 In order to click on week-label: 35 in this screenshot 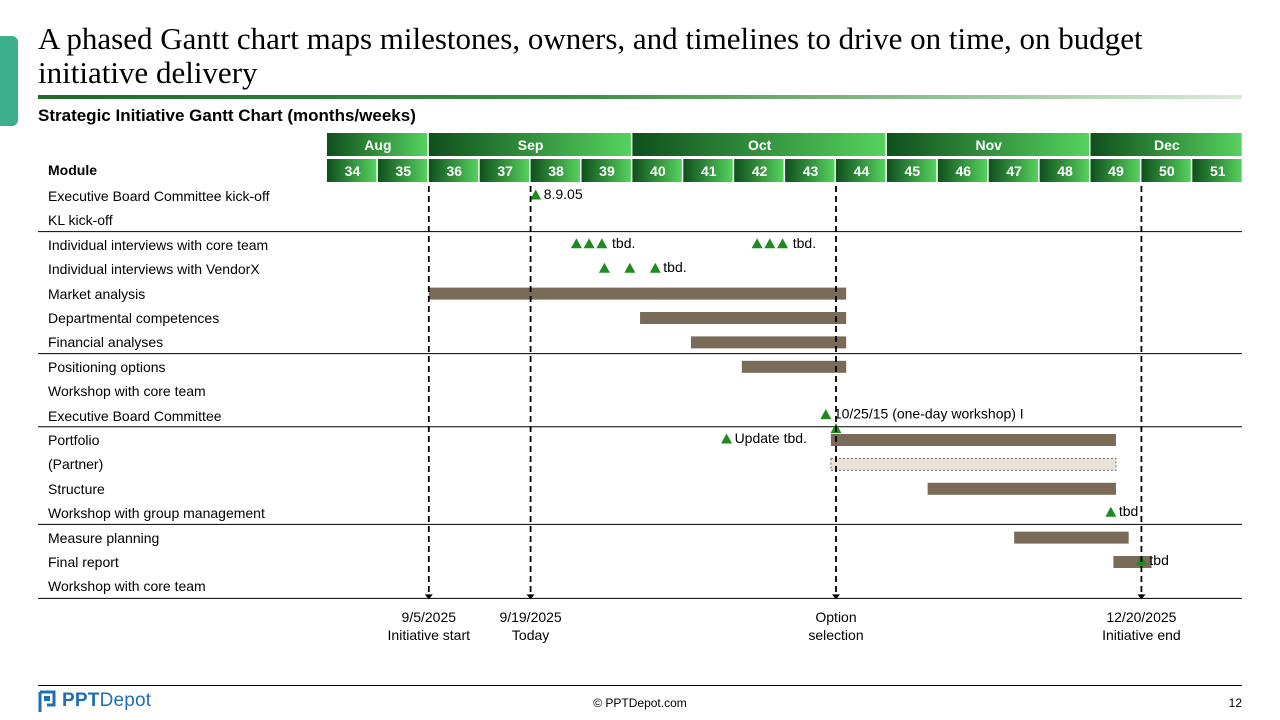, I will do `click(404, 171)`.